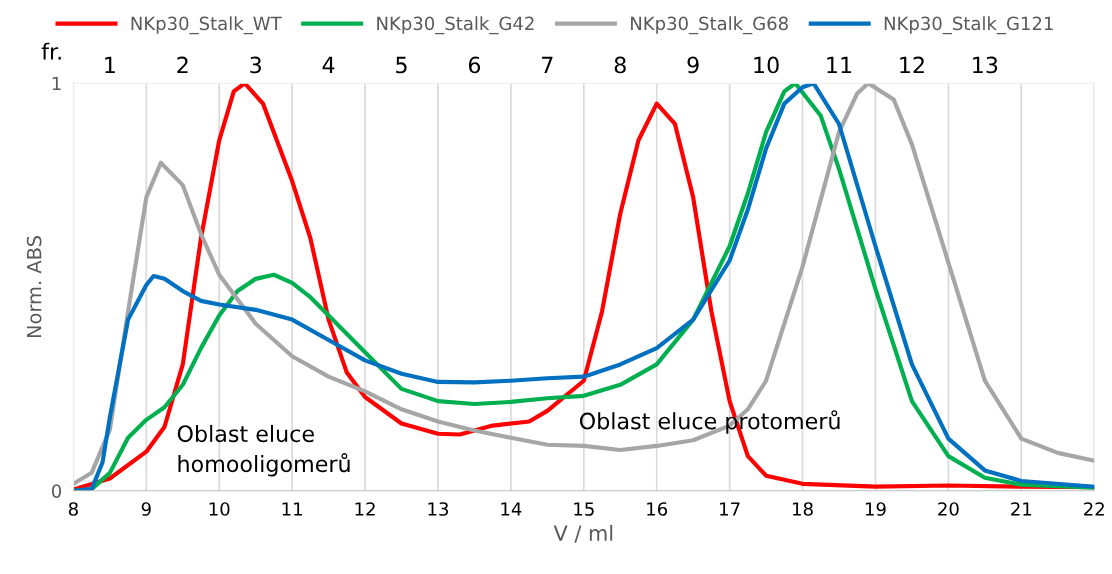  I want to click on x-tick-label: 10, so click(219, 509).